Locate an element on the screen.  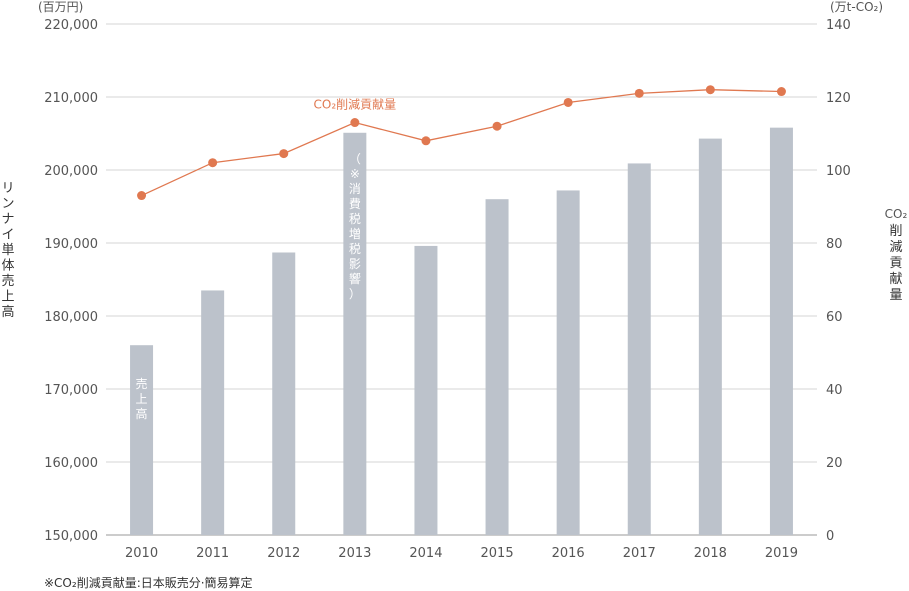
x-tick-label: 2015 is located at coordinates (497, 553).